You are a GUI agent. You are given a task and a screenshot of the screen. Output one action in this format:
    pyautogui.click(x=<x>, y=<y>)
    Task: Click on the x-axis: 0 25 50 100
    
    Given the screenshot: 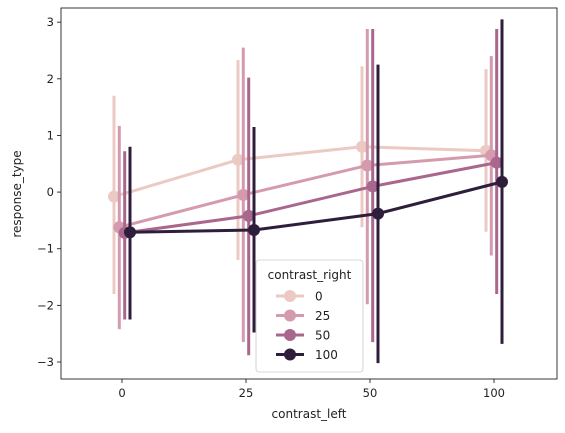 What is the action you would take?
    pyautogui.click(x=311, y=389)
    